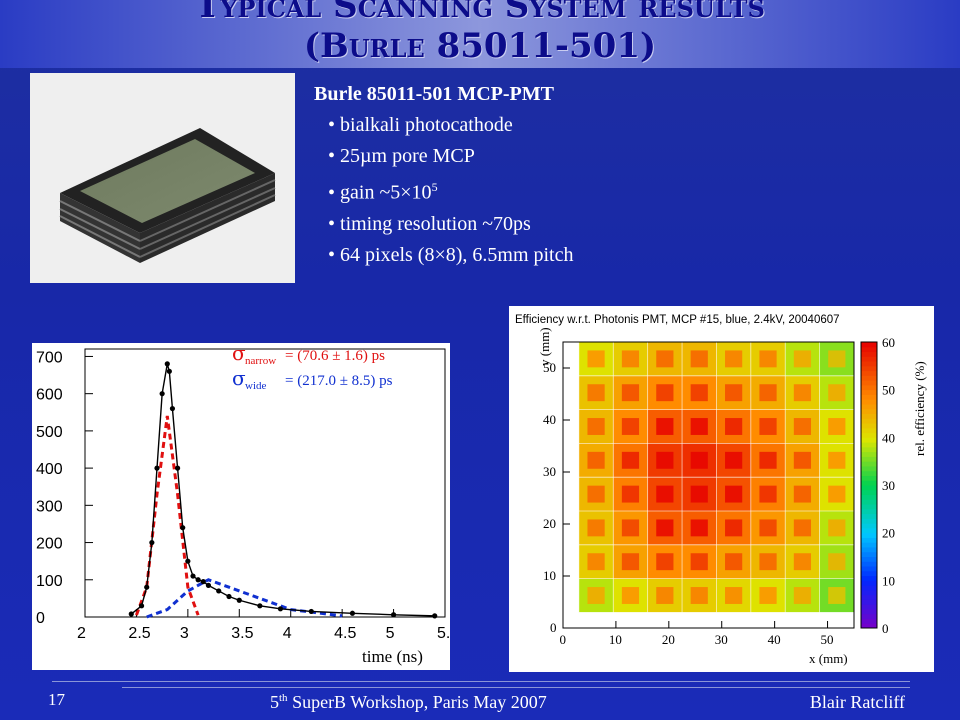 Image resolution: width=960 pixels, height=720 pixels. Describe the element at coordinates (708, 485) in the screenshot. I see `eff-plot-frame` at that location.